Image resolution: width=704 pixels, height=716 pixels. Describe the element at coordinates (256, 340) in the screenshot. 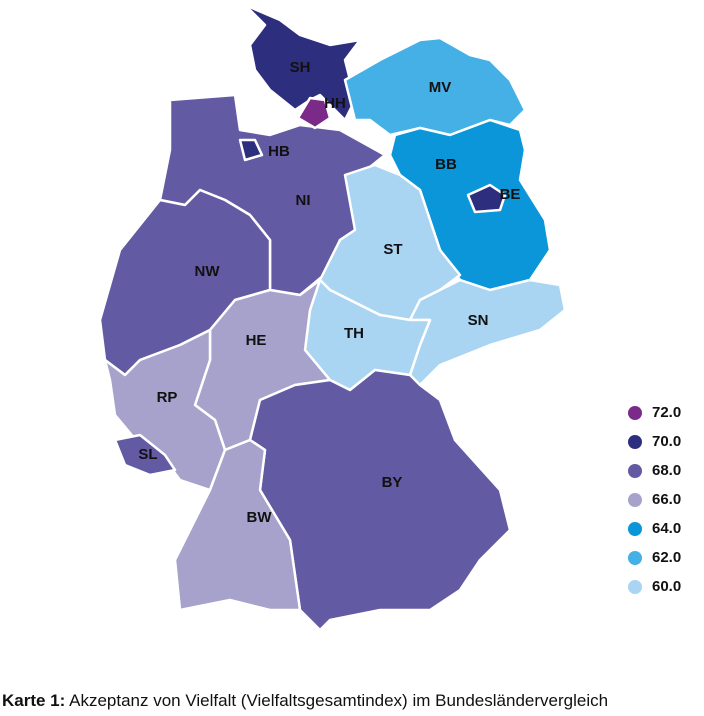

I see `region-label: HE` at that location.